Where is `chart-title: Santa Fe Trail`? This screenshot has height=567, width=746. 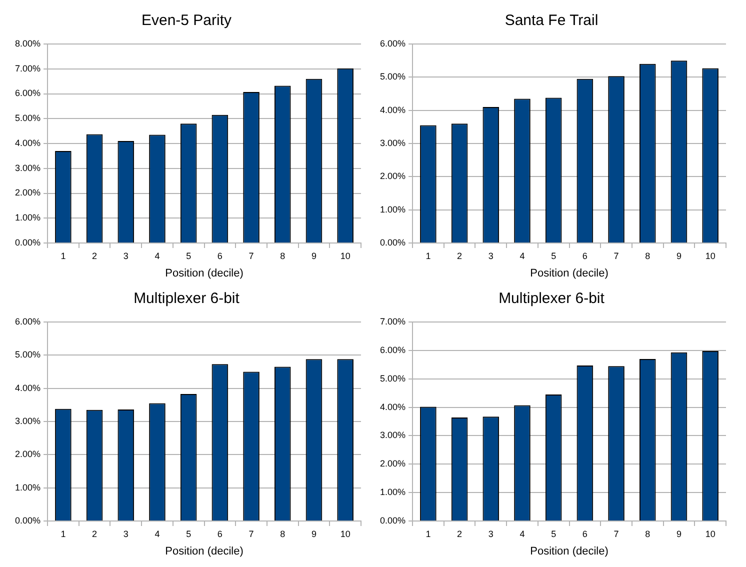
chart-title: Santa Fe Trail is located at coordinates (551, 21).